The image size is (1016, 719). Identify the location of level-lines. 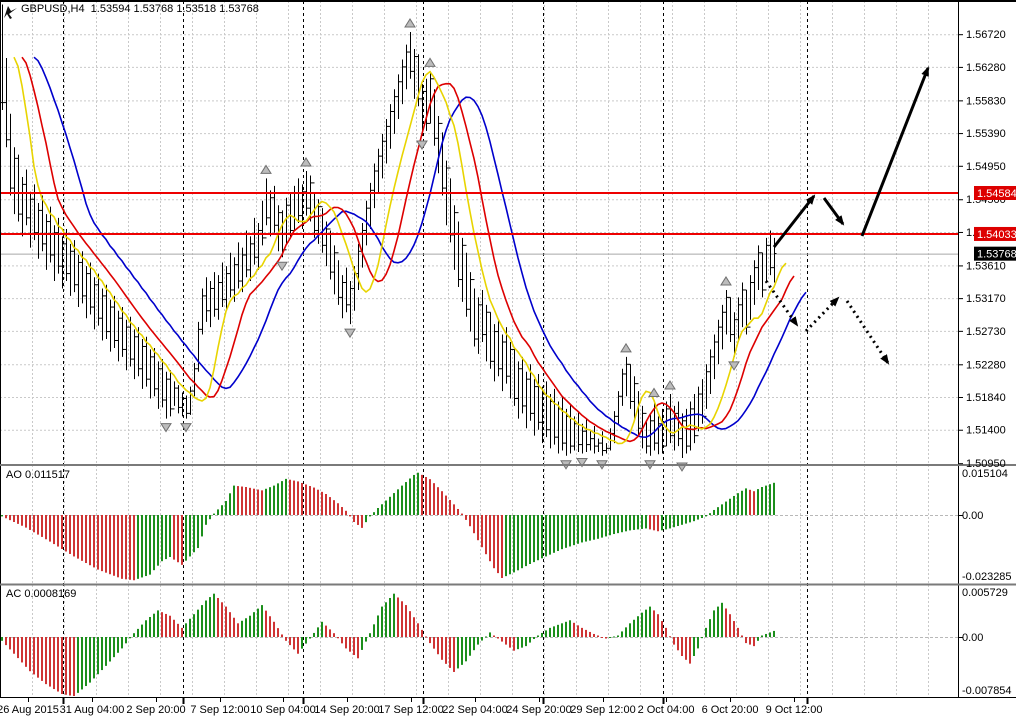
(479, 213).